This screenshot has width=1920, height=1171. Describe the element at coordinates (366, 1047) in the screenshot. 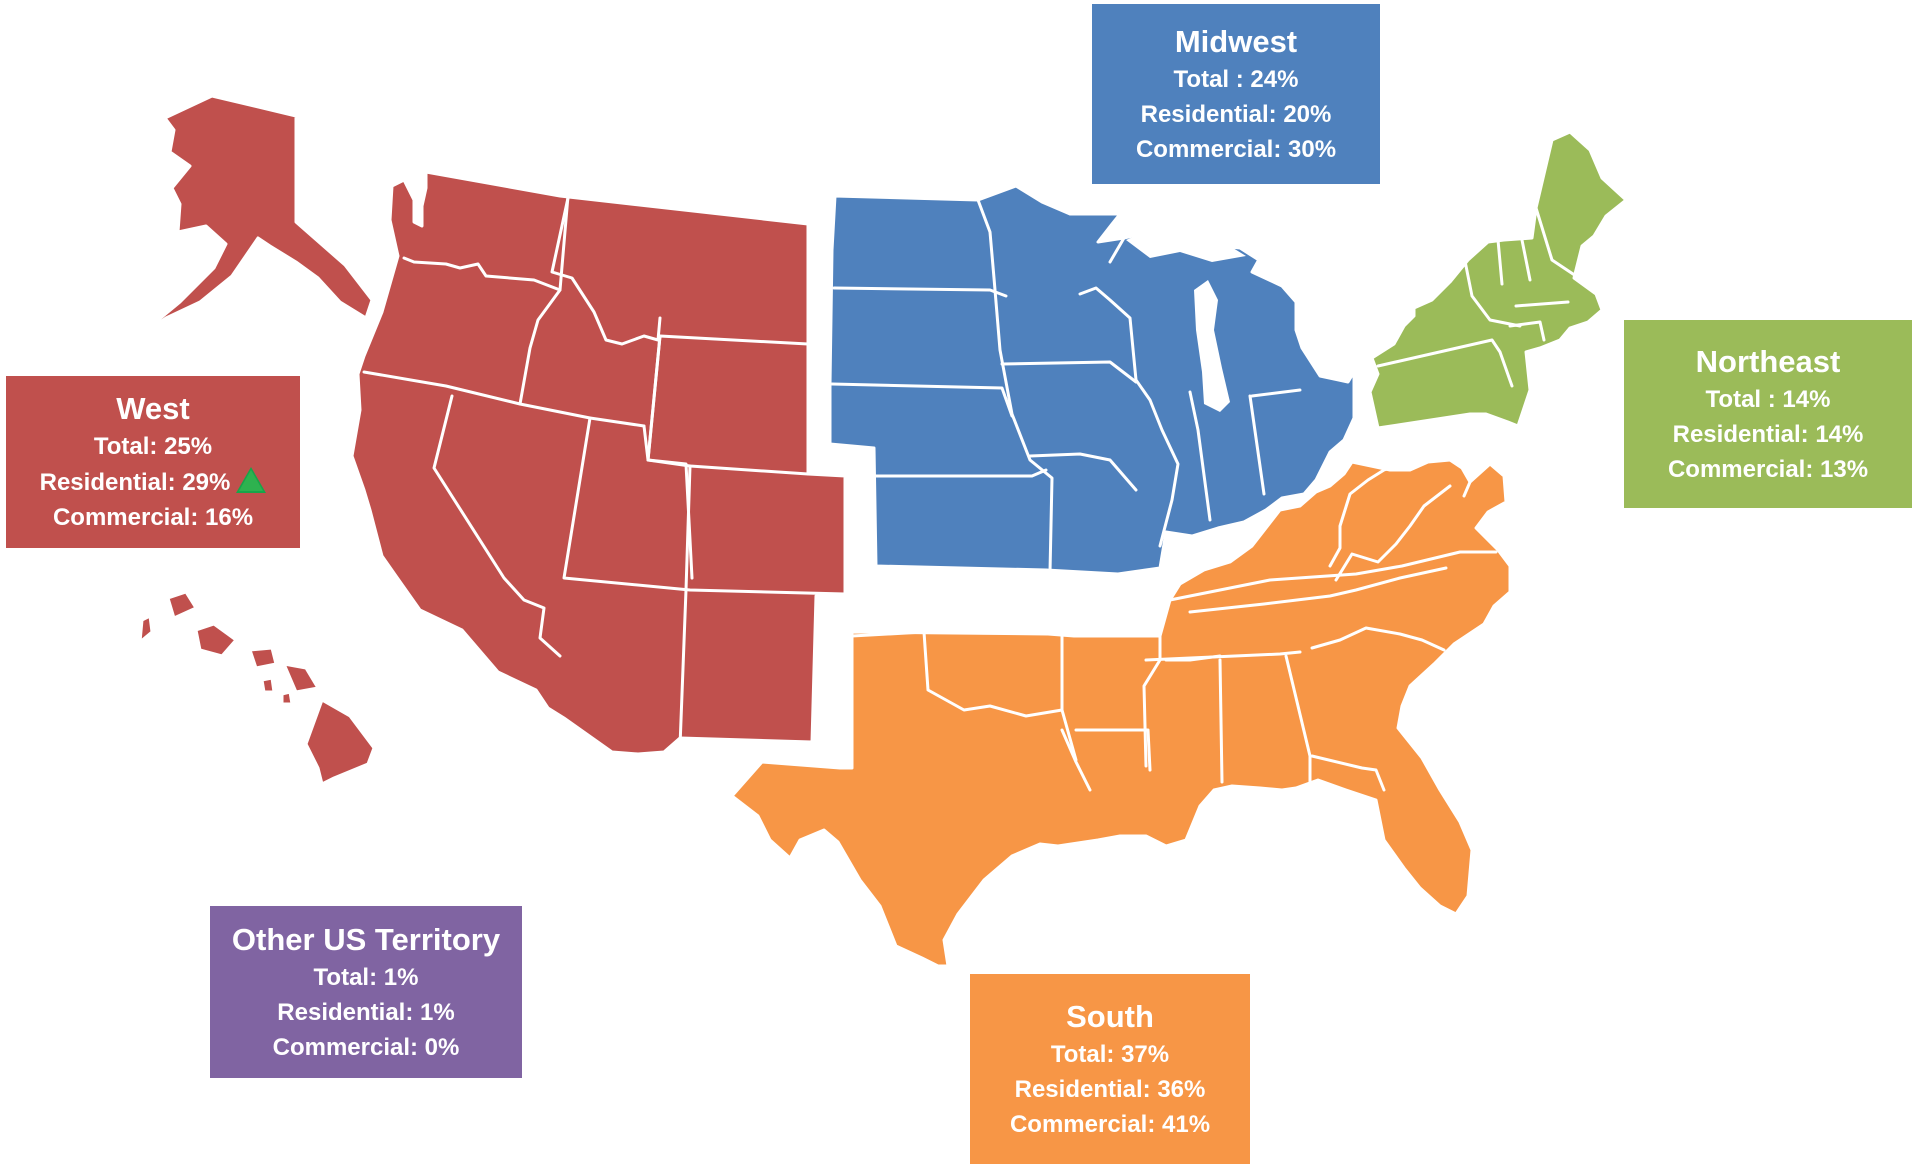

I see `other-territory-commercial: Commercial: 0%` at that location.